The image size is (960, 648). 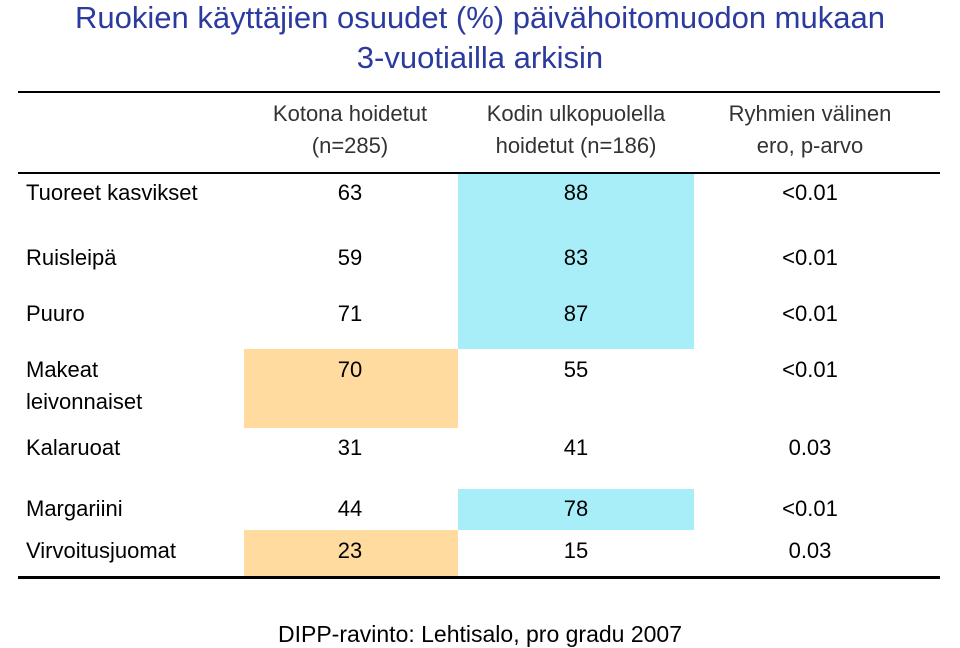 I want to click on header-home-line-1: Kotona hoidetut, so click(x=350, y=113).